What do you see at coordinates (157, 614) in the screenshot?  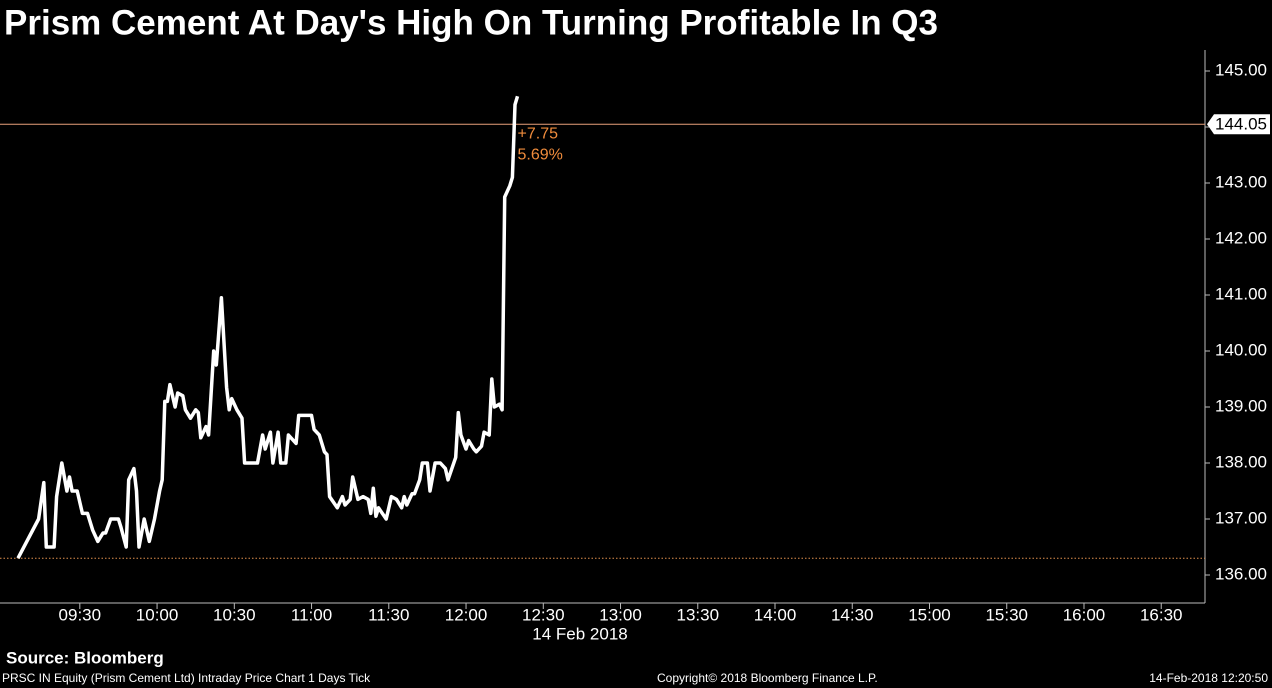 I see `x-tick-label: 10:00` at bounding box center [157, 614].